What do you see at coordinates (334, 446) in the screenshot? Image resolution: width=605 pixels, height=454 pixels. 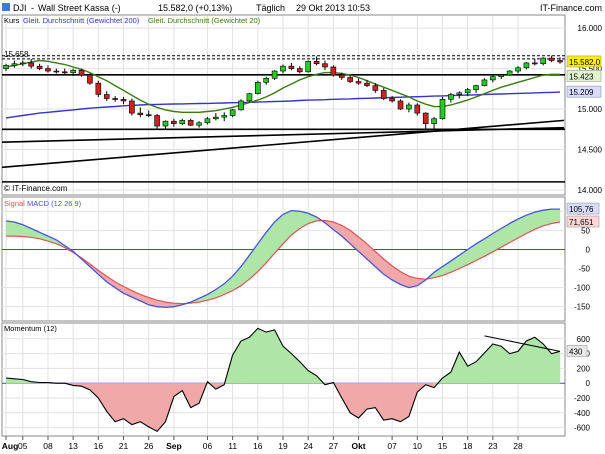 I see `x-tick-label: 27` at bounding box center [334, 446].